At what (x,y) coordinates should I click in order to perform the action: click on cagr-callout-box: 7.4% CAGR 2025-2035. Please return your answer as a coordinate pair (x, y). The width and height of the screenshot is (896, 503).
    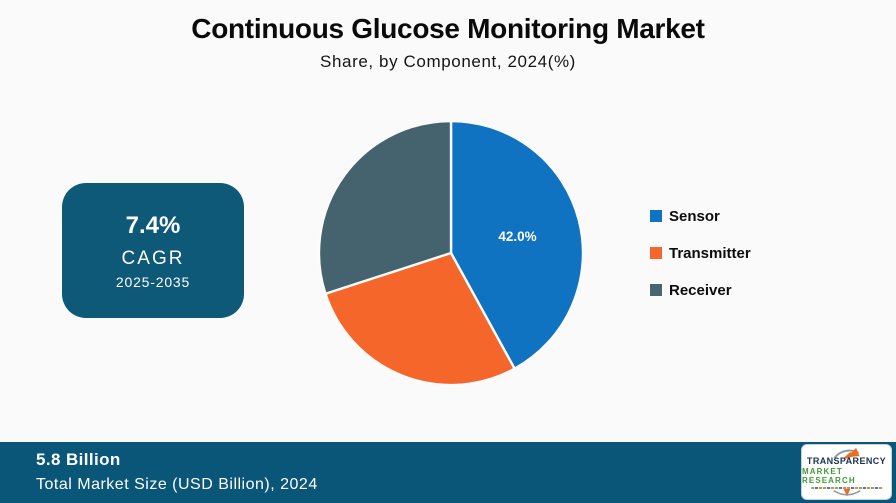
    Looking at the image, I should click on (153, 250).